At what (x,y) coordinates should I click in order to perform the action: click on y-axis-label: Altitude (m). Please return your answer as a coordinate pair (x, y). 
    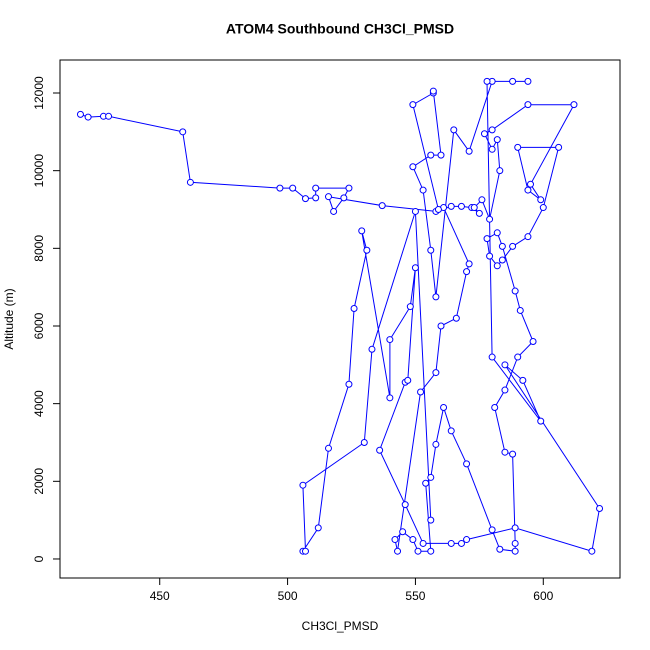
    Looking at the image, I should click on (9, 318).